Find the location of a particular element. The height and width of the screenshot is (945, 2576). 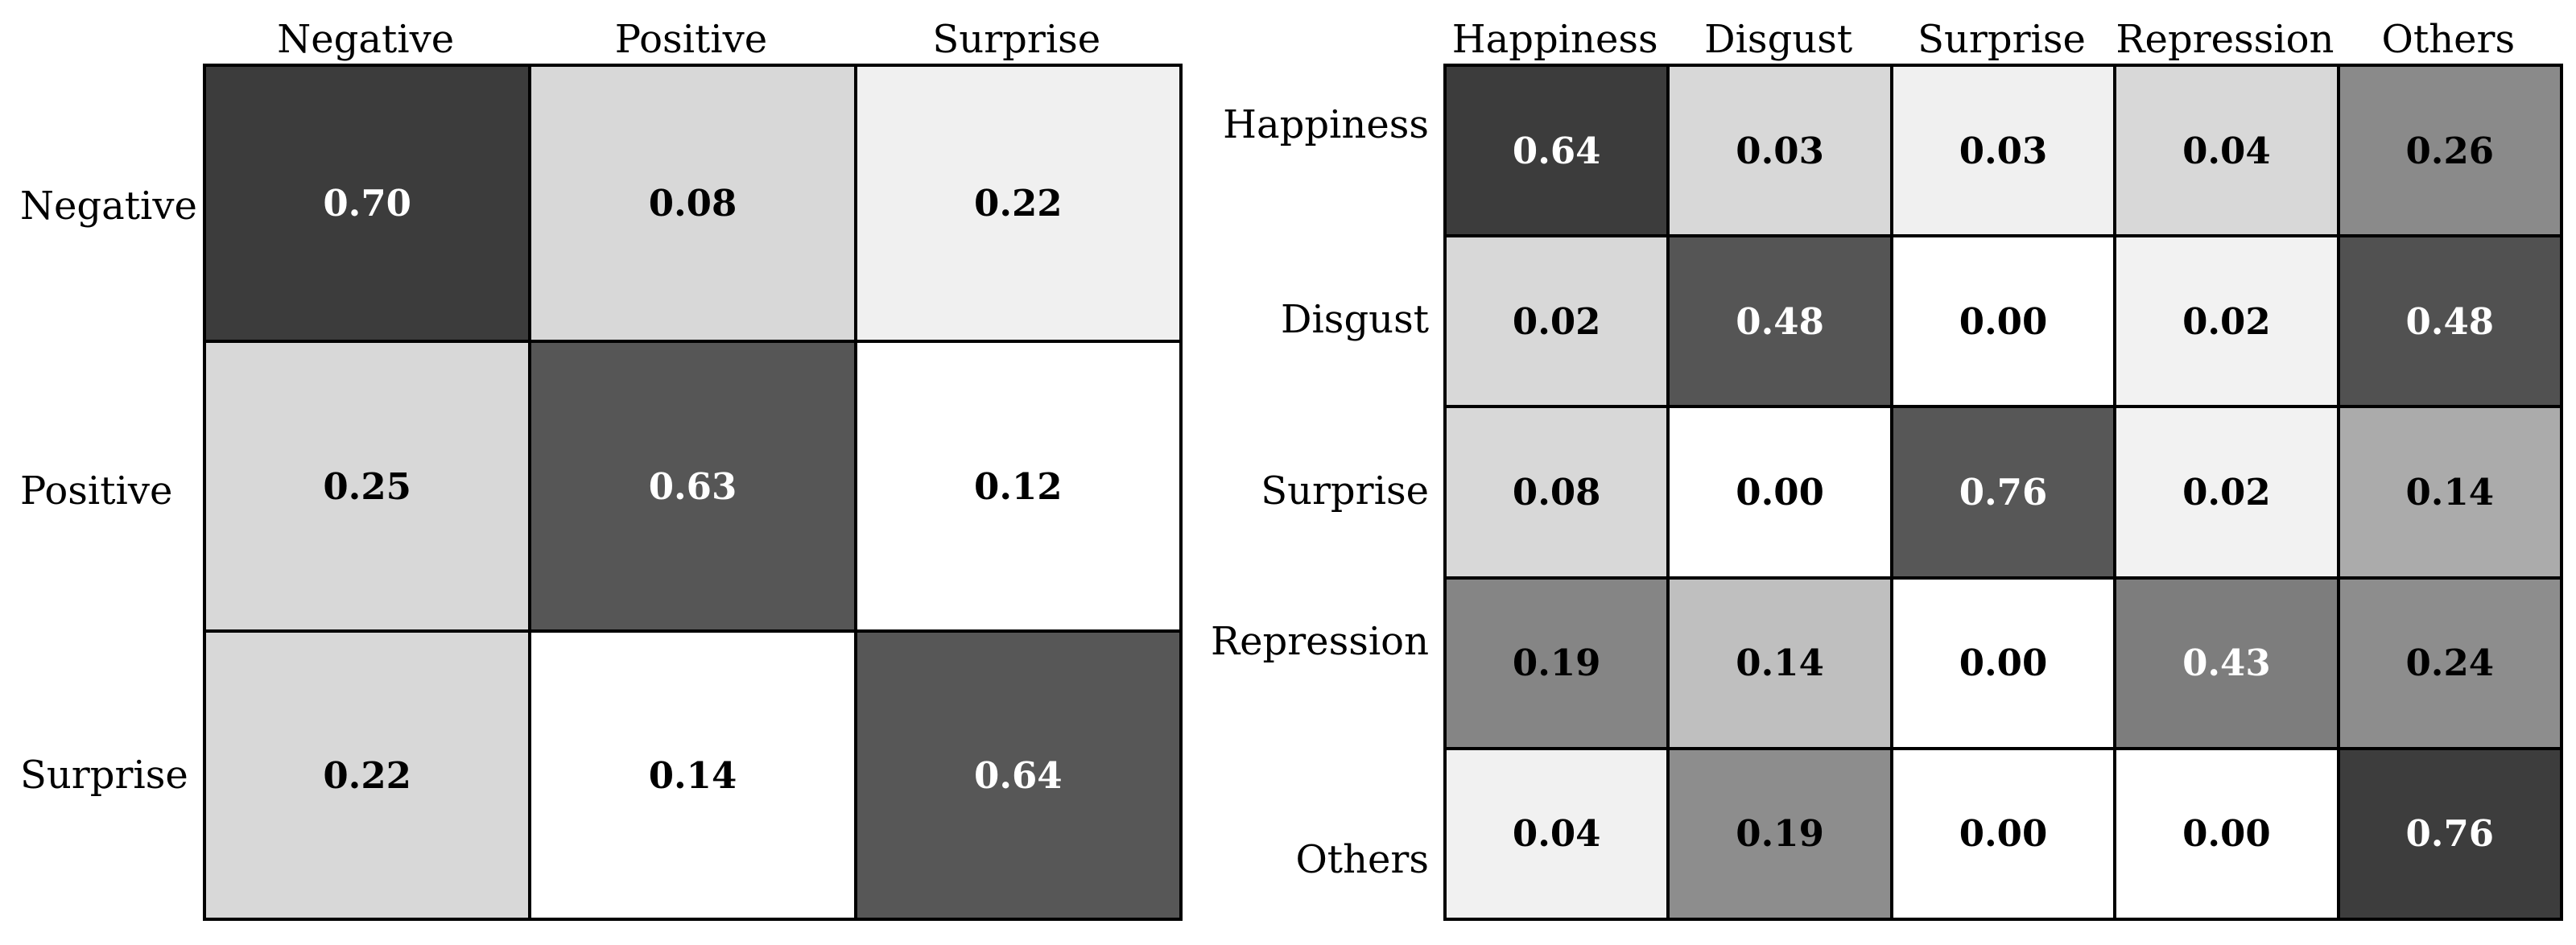

cell-surprise-surprise: 0.76 is located at coordinates (2003, 492).